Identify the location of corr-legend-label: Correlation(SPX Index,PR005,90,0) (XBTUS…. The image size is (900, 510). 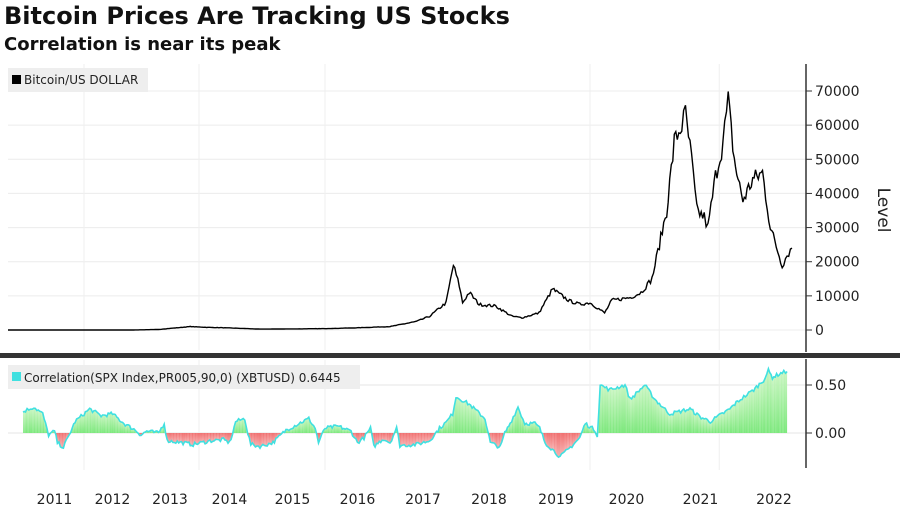
(182, 378).